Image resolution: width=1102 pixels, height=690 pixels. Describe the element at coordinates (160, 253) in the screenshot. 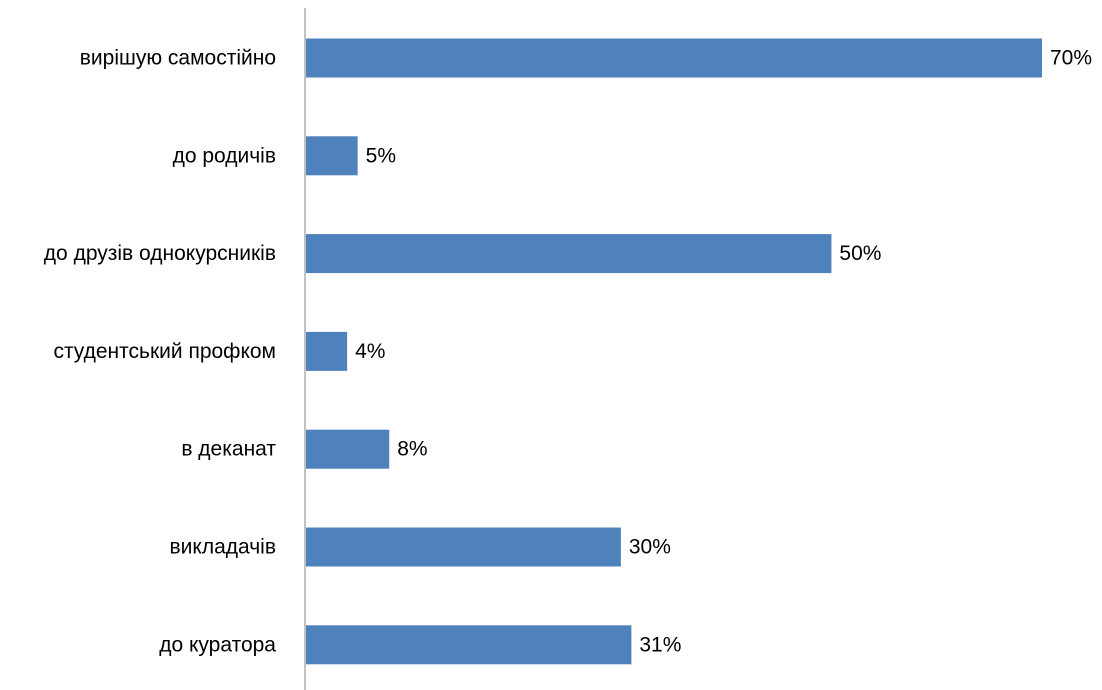

I see `category-label-3: до друзів однокурсників` at that location.